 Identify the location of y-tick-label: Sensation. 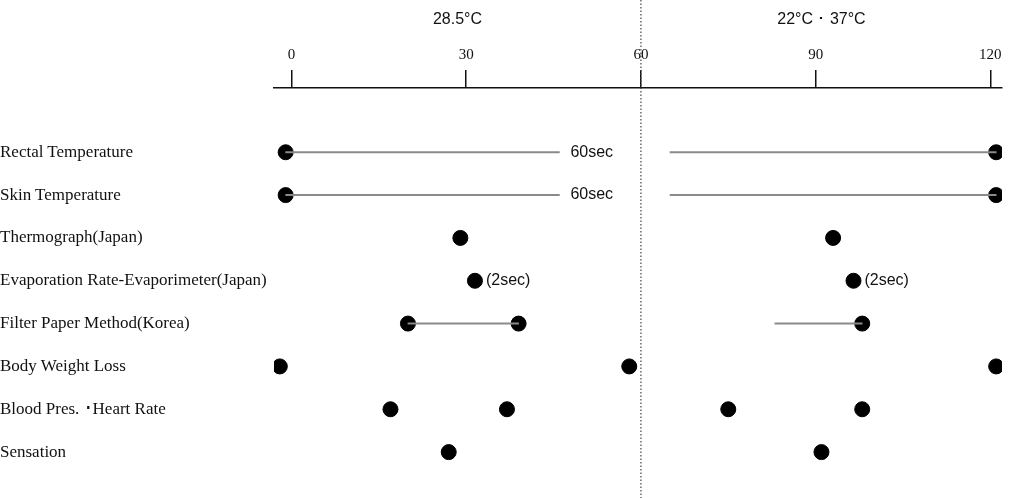
(33, 451).